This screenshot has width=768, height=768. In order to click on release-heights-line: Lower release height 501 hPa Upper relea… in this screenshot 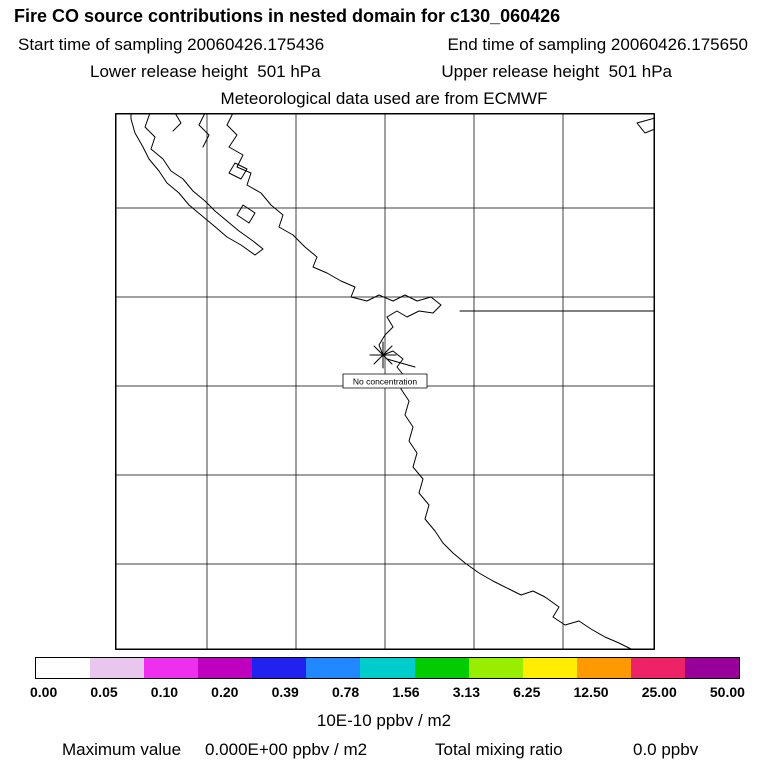, I will do `click(381, 72)`.